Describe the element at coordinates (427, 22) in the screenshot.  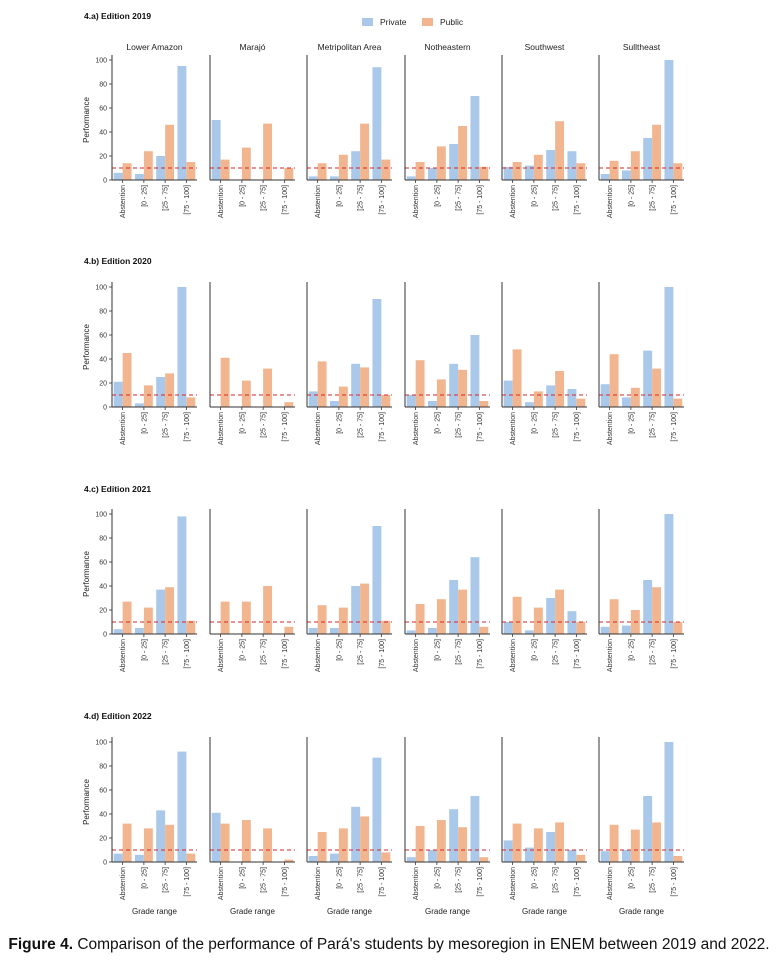
I see `legend-swatch-public` at that location.